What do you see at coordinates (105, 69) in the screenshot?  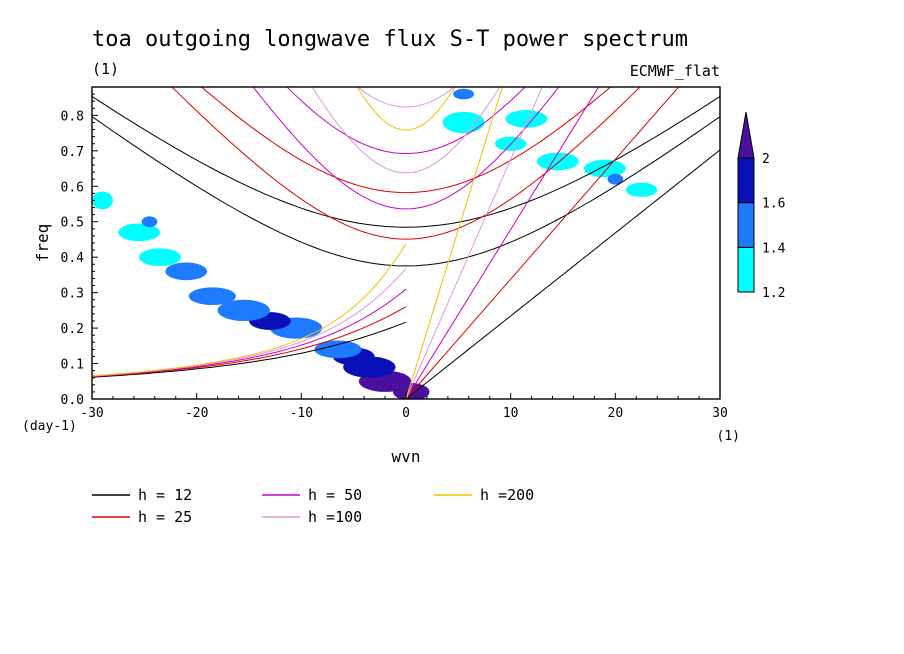 I see `chart-subtitle-units: (1)` at bounding box center [105, 69].